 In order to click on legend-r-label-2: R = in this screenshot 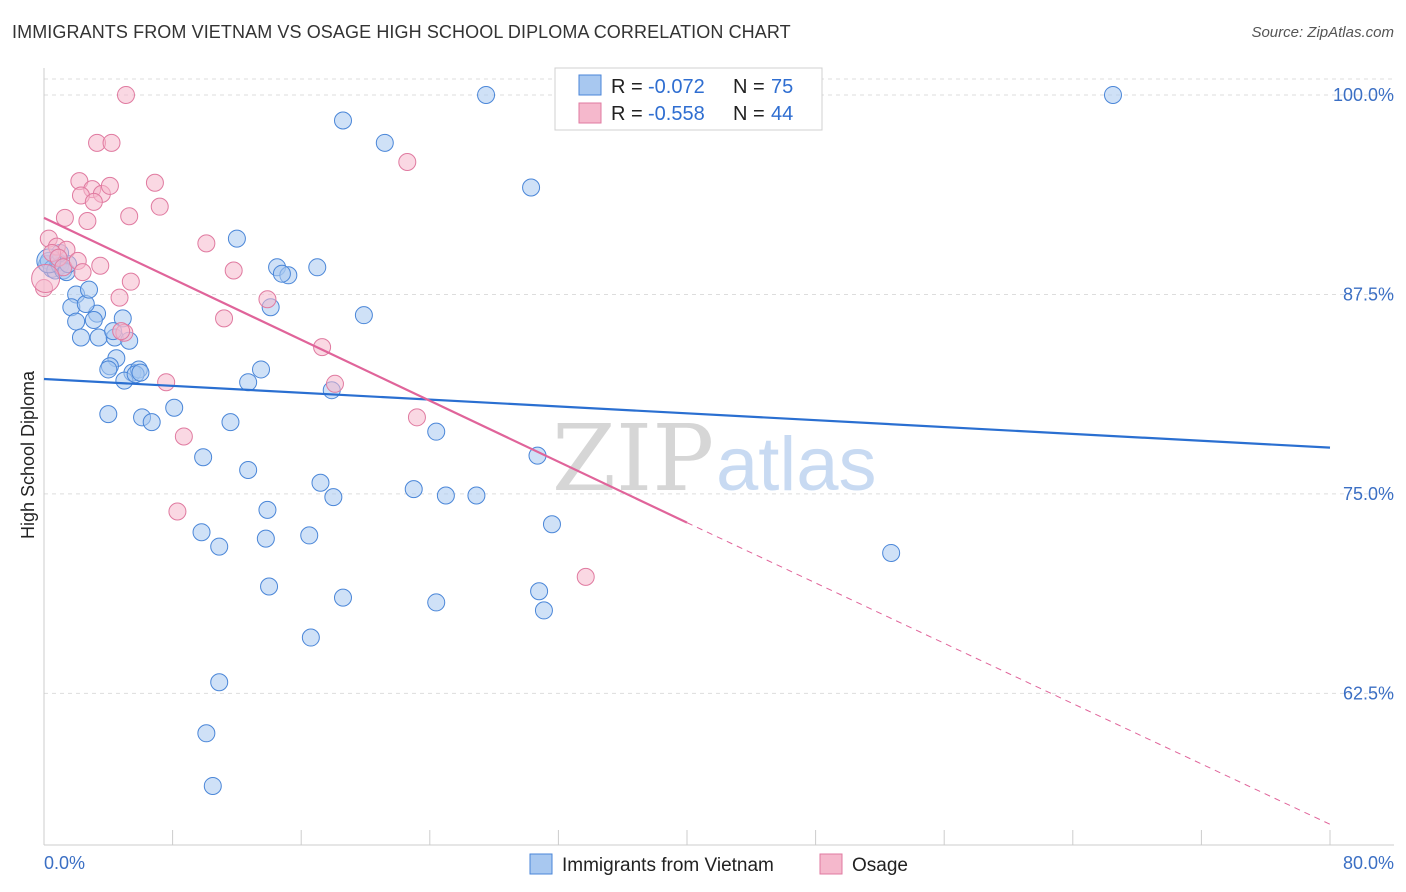, I will do `click(627, 114)`.